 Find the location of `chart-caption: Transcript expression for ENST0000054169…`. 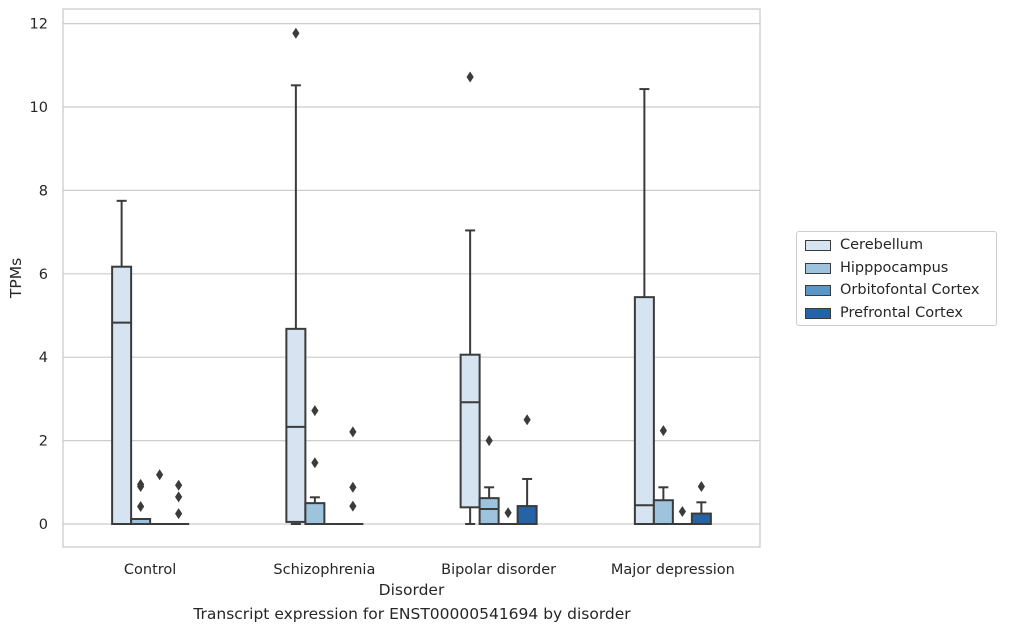

chart-caption: Transcript expression for ENST0000054169… is located at coordinates (412, 614).